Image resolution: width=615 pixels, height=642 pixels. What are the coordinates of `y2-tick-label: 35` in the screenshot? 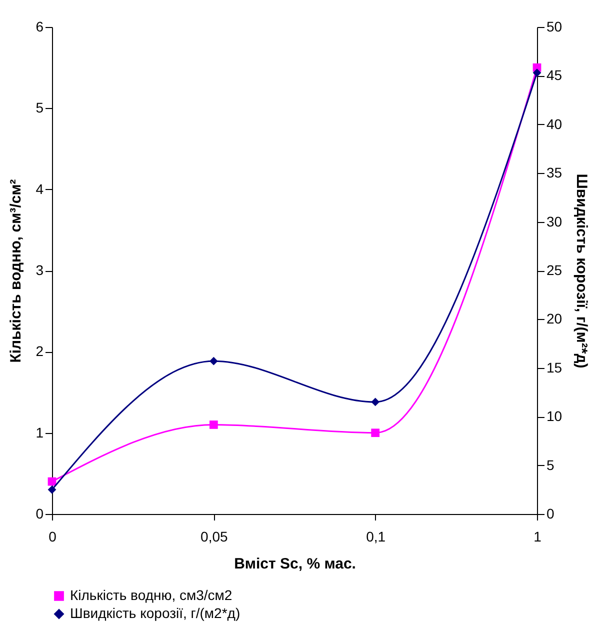 It's located at (554, 172).